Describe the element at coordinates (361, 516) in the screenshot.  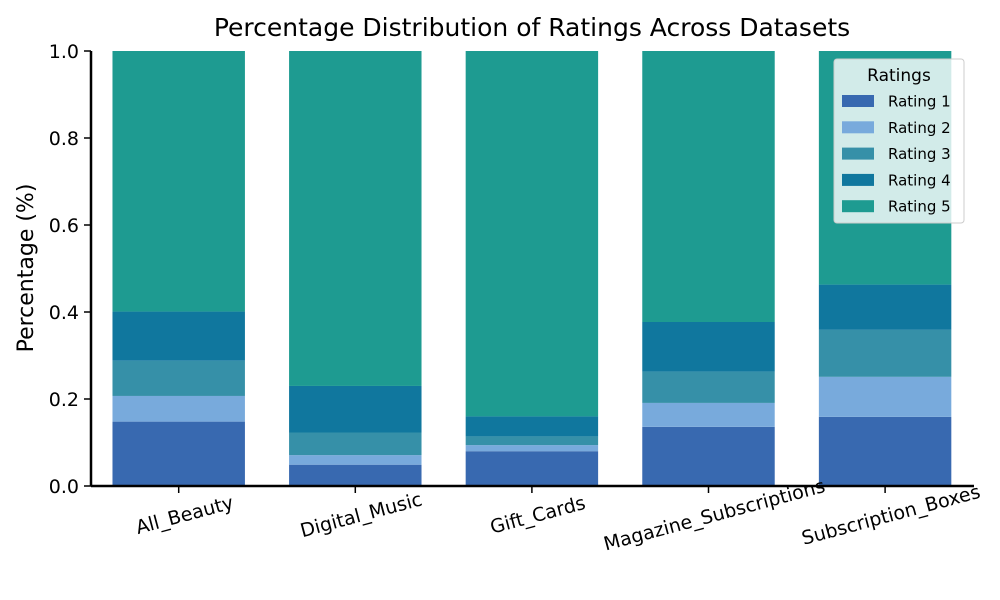
I see `x-tick-label: Digital_Music` at that location.